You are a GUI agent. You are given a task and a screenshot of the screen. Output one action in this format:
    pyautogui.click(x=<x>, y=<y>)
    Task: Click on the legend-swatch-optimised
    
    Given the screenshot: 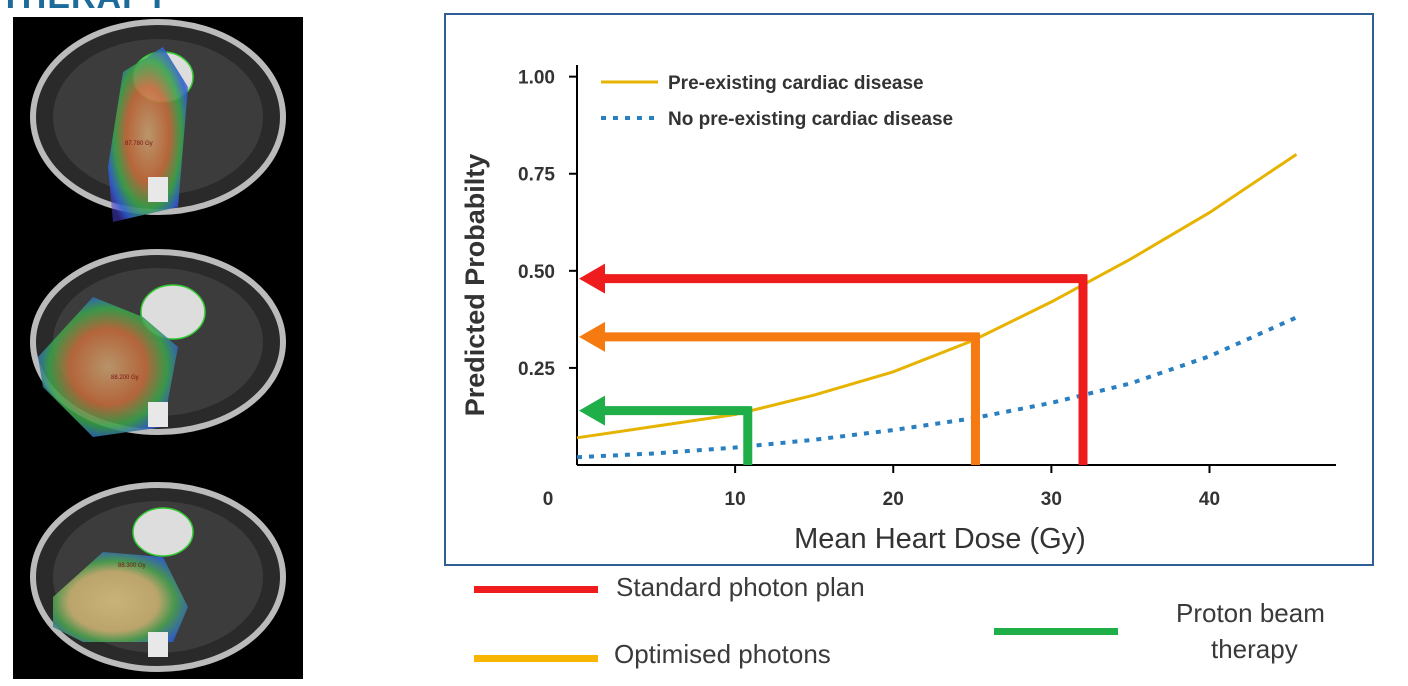 What is the action you would take?
    pyautogui.click(x=536, y=658)
    